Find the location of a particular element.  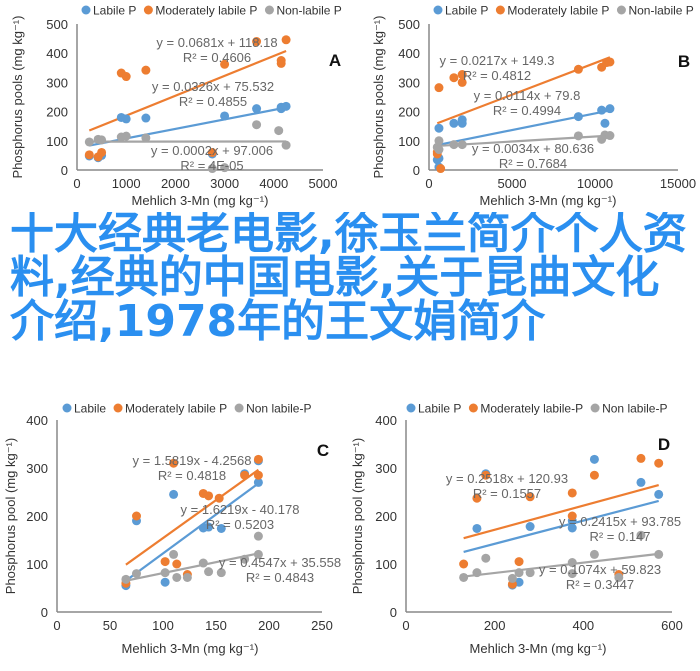

panel-a-equation-moderate: y = 0.0681x + 118.18 is located at coordinates (216, 42).